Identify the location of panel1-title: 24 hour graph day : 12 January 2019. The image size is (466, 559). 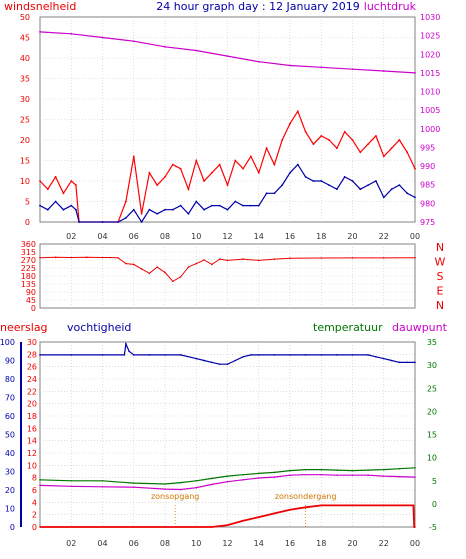
(258, 6).